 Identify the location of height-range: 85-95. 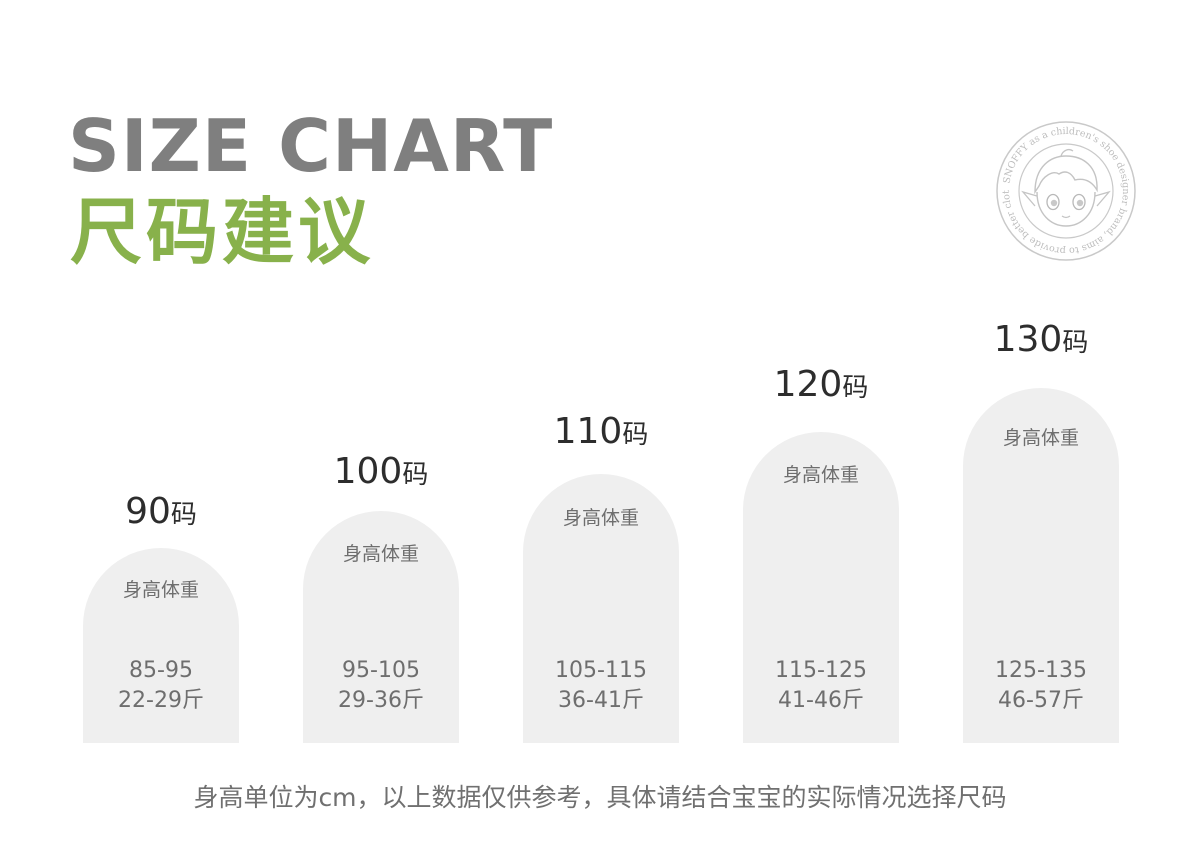
(161, 670).